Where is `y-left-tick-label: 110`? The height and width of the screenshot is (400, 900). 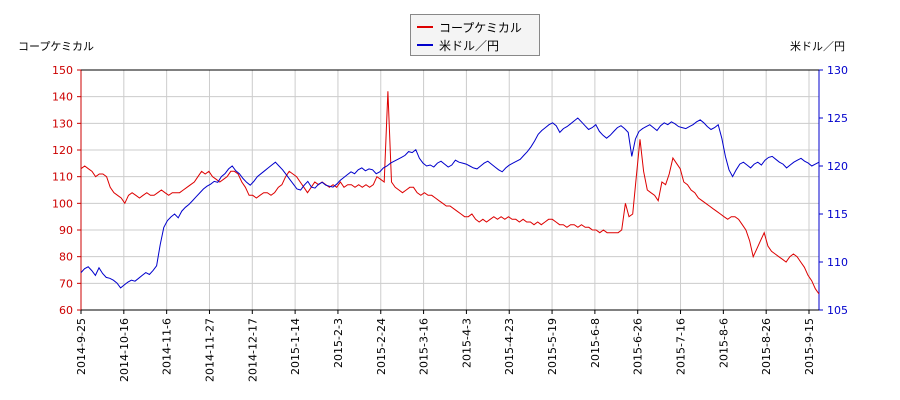
y-left-tick-label: 110 is located at coordinates (62, 177).